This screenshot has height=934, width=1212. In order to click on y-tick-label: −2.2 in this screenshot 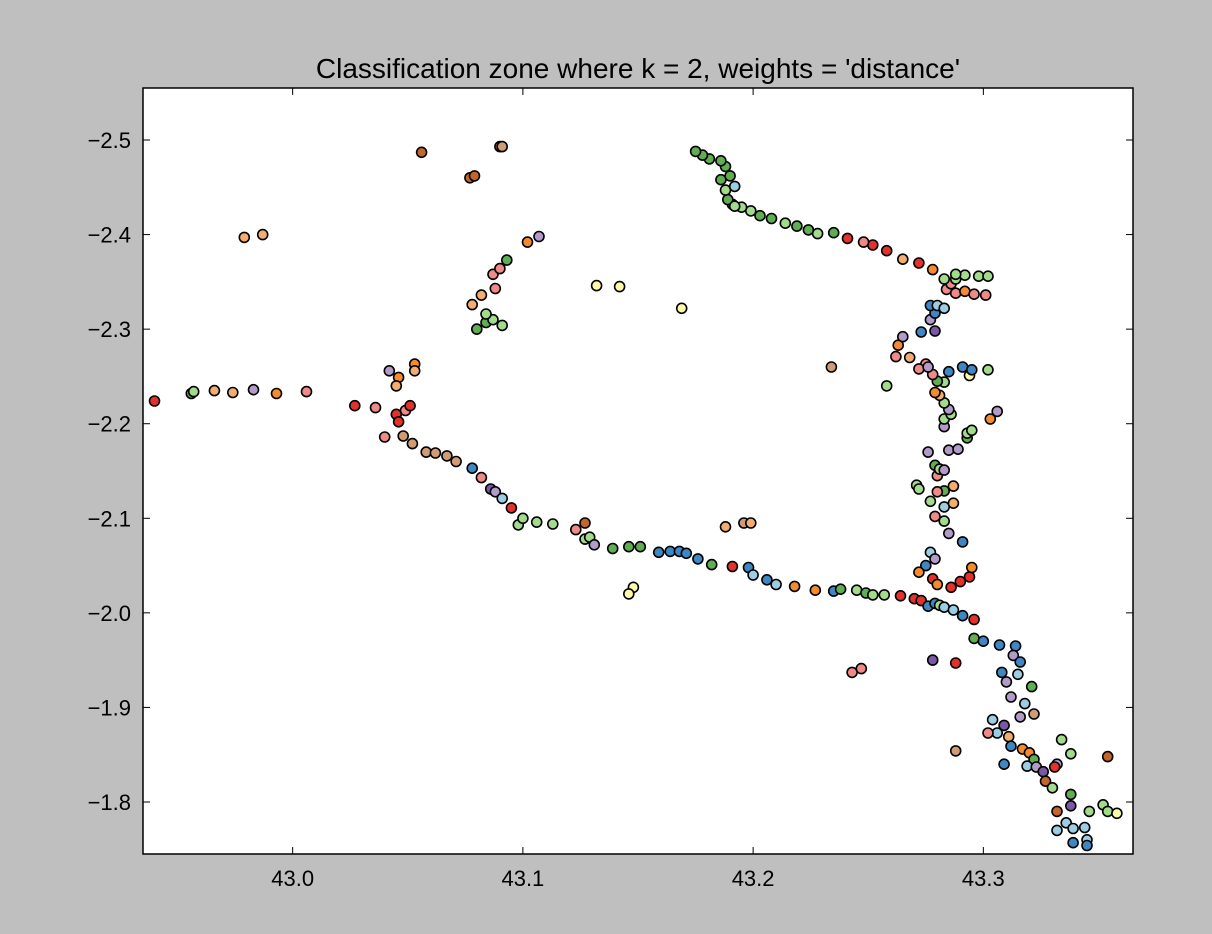, I will do `click(109, 424)`.